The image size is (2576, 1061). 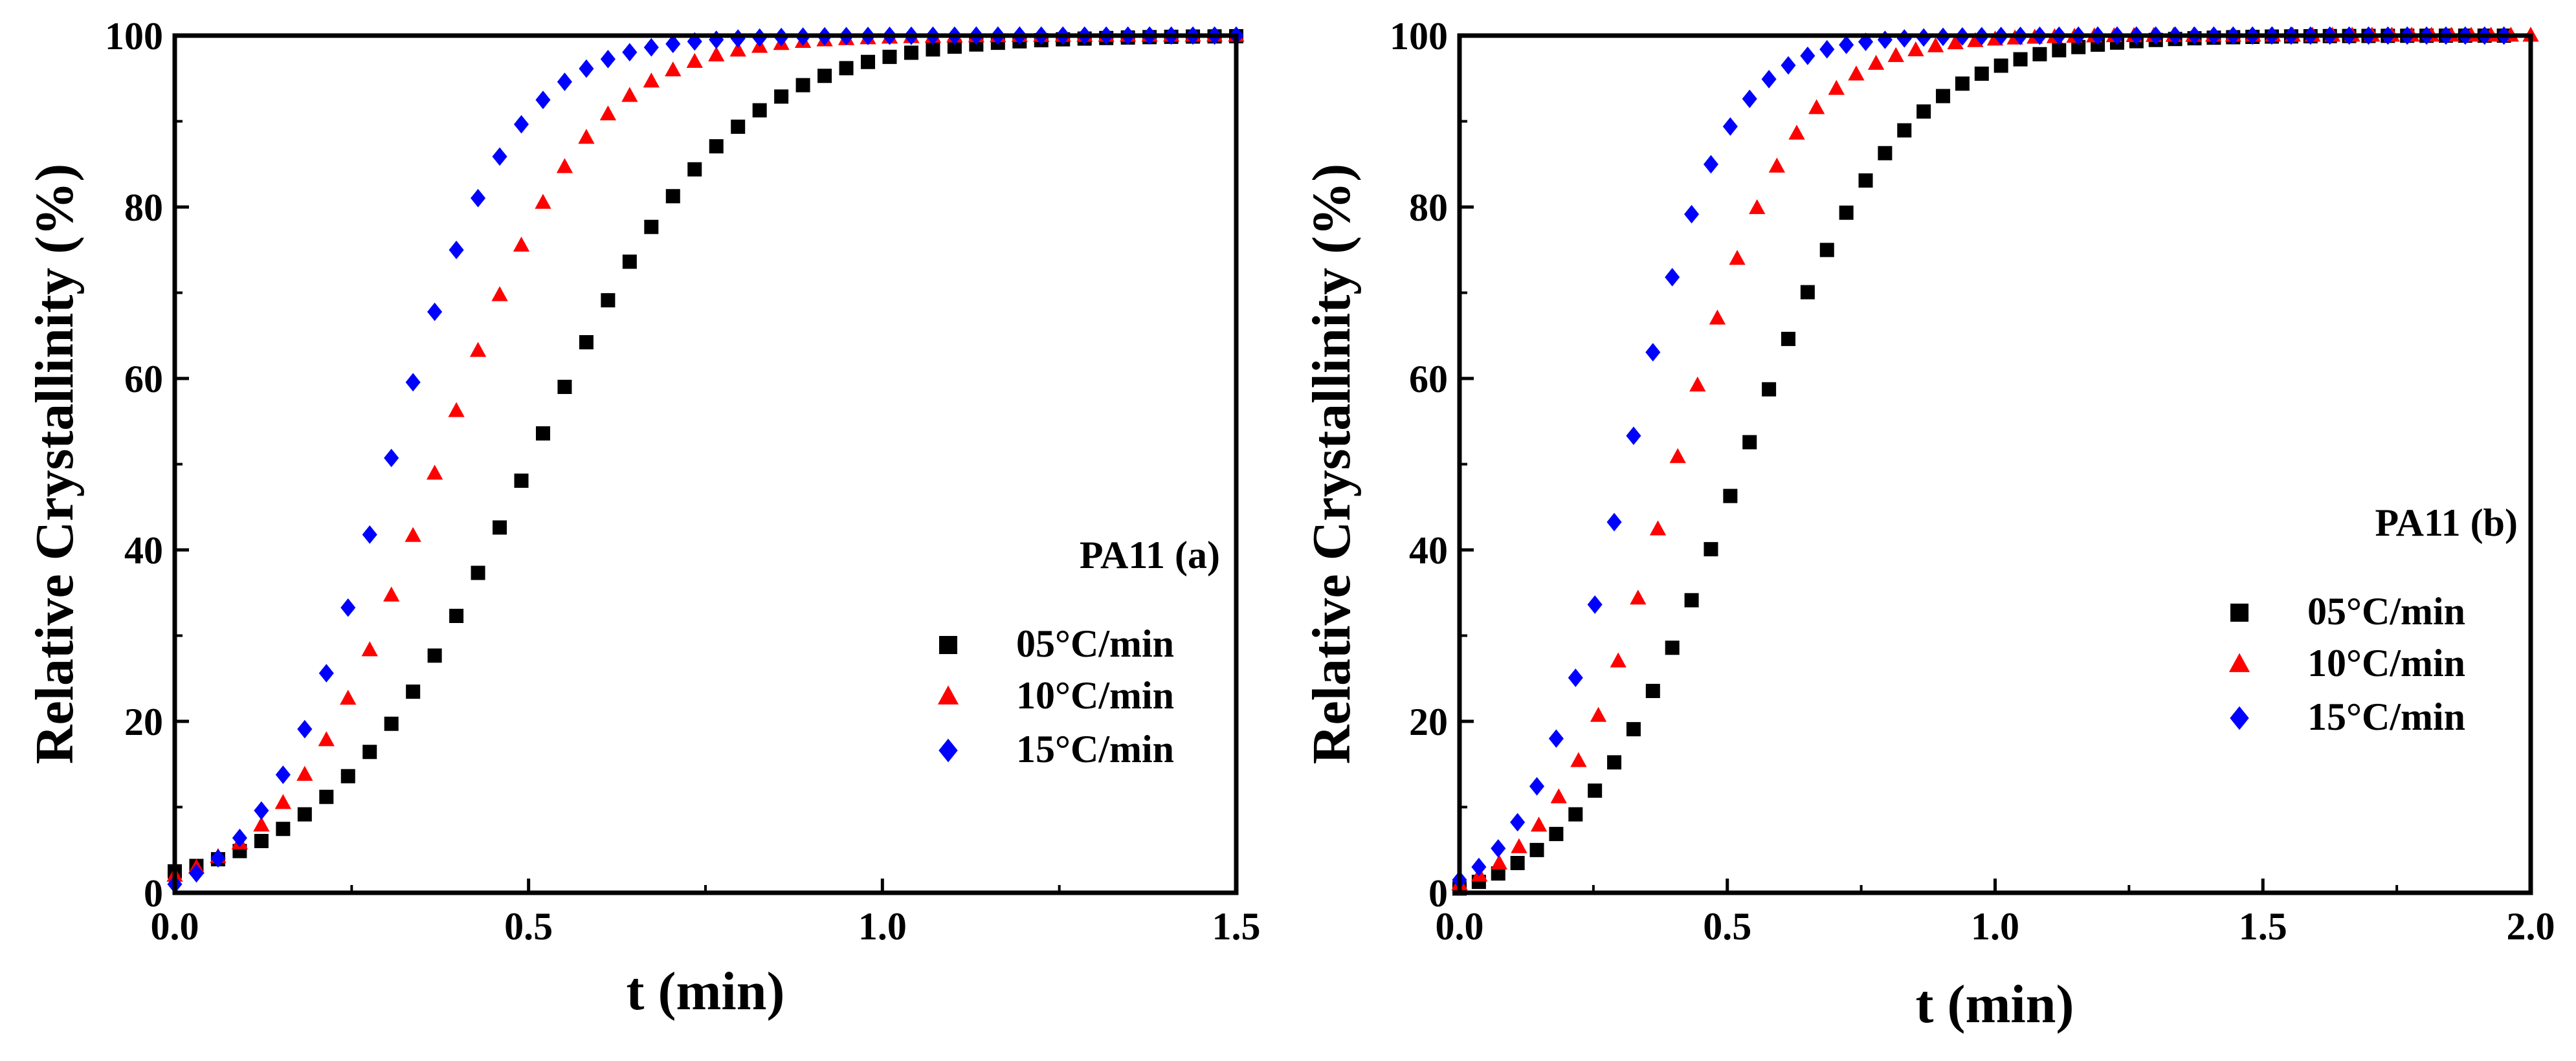 I want to click on legend-label: 15°C/min, so click(x=1095, y=749).